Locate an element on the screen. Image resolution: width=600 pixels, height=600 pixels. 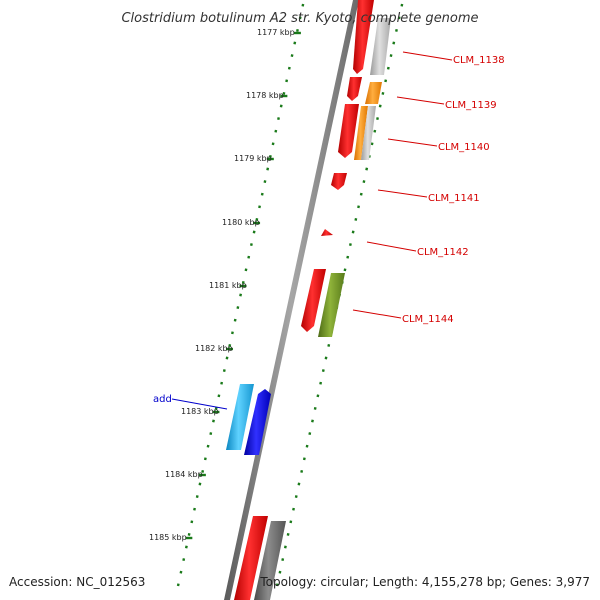
gene-clm-1141-red is located at coordinates (339, 181).